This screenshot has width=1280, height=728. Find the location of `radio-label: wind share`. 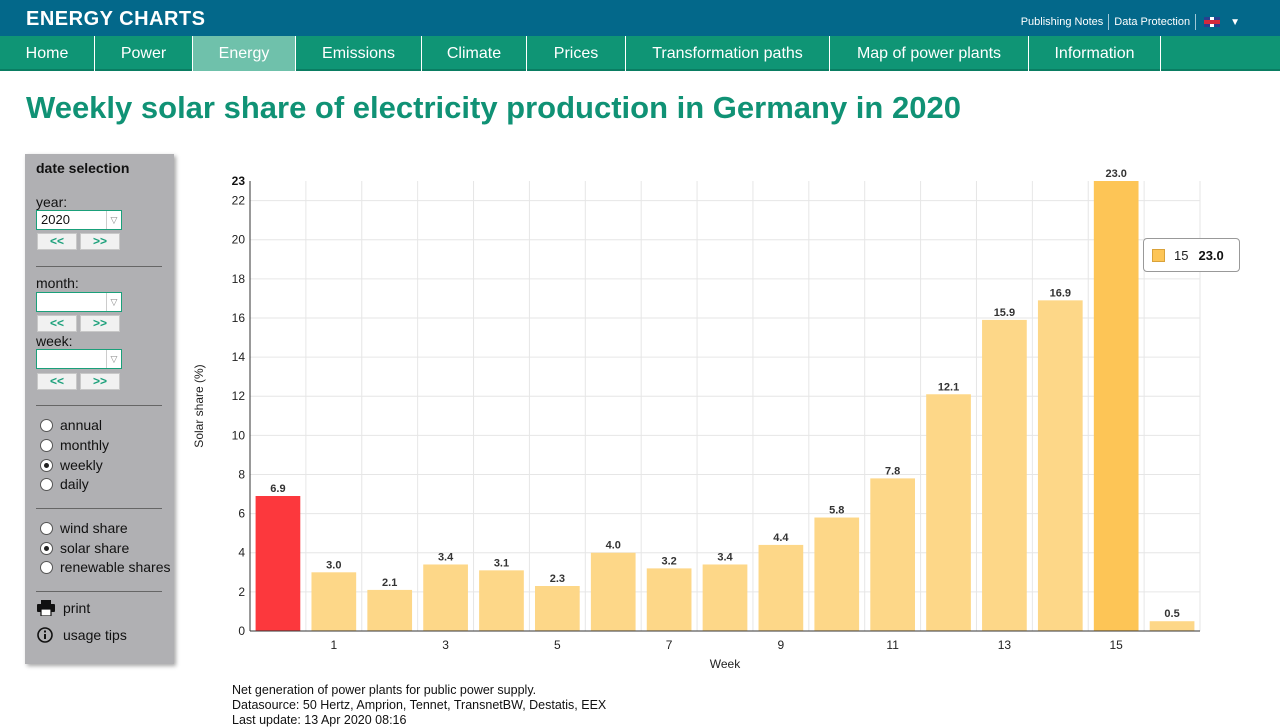

radio-label: wind share is located at coordinates (94, 528).